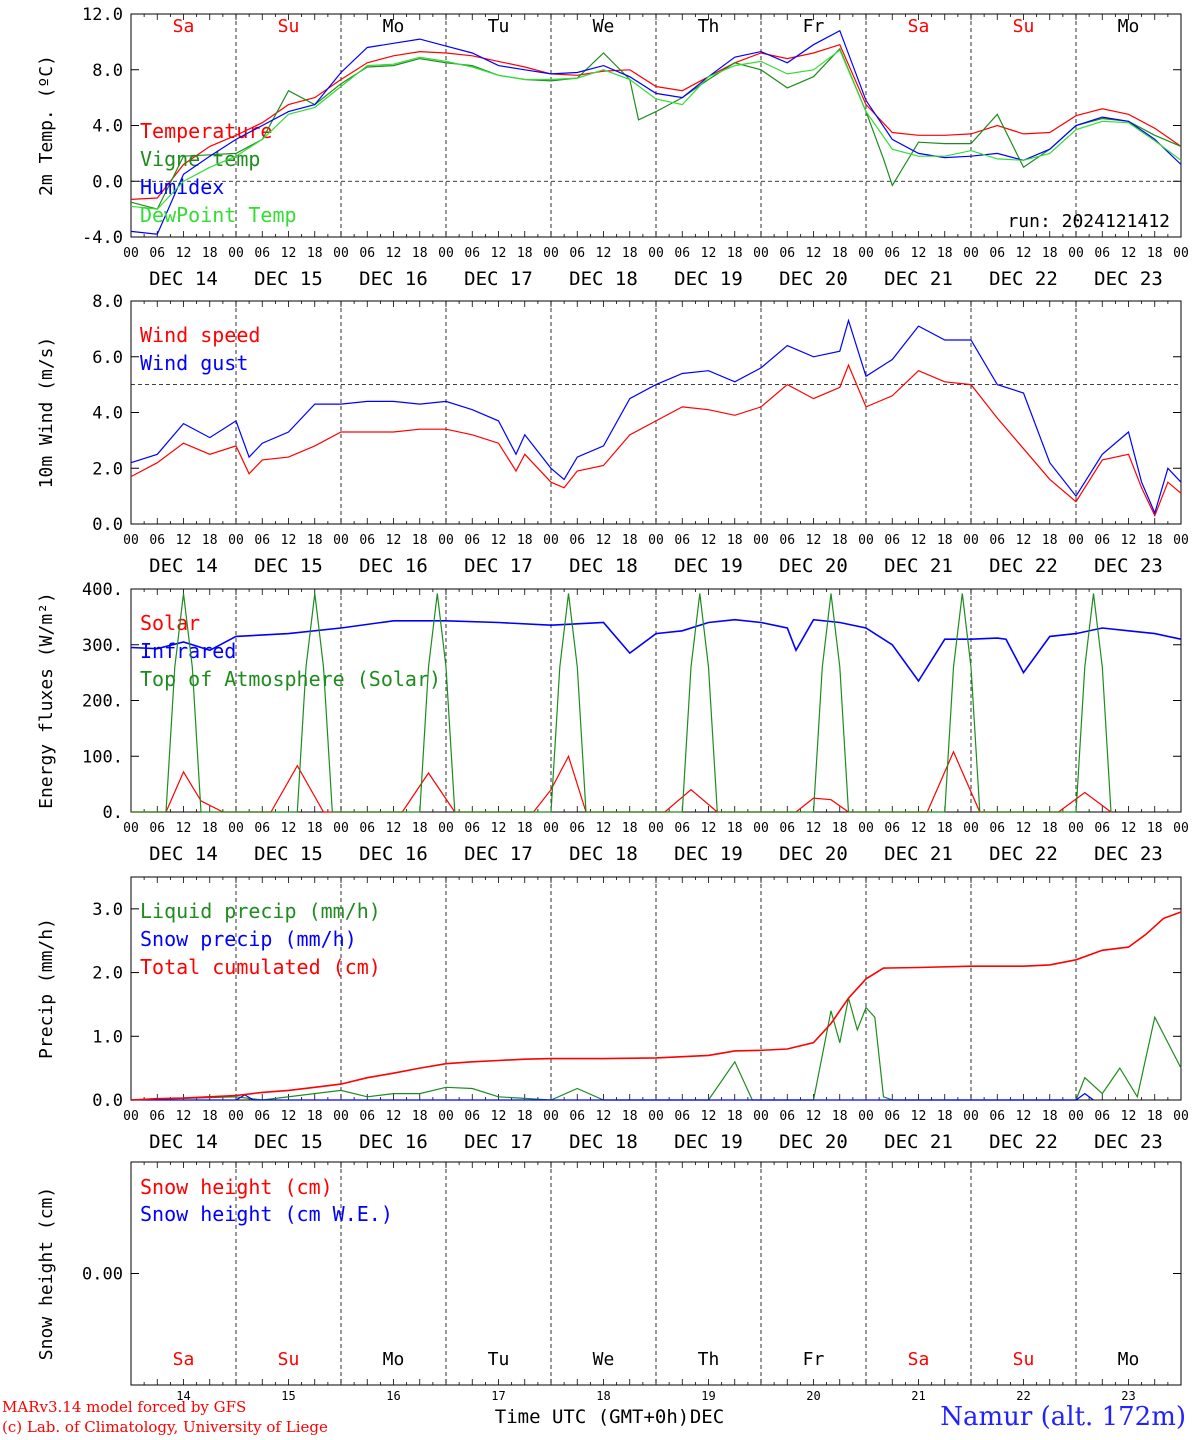  I want to click on panel1-legend-1: Temperature, so click(206, 131).